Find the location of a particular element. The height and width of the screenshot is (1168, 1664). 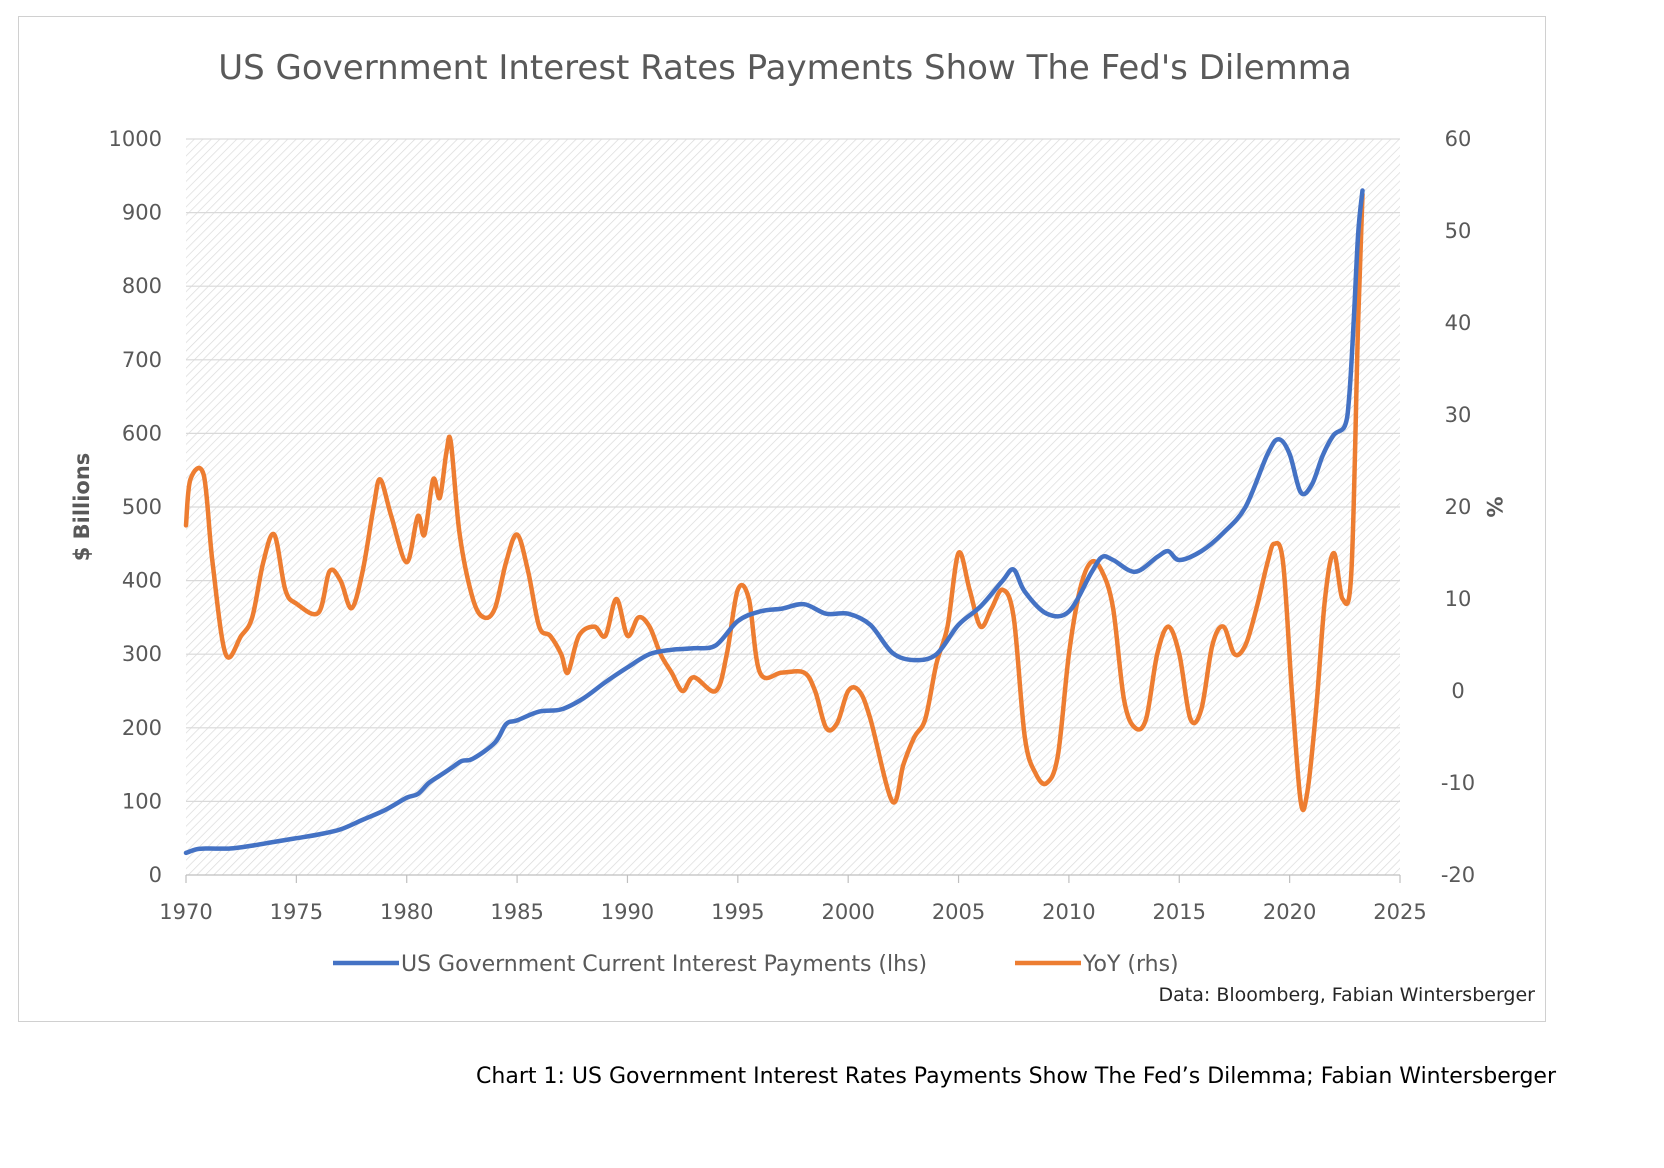

y-left-tick-label: 900 is located at coordinates (142, 213).